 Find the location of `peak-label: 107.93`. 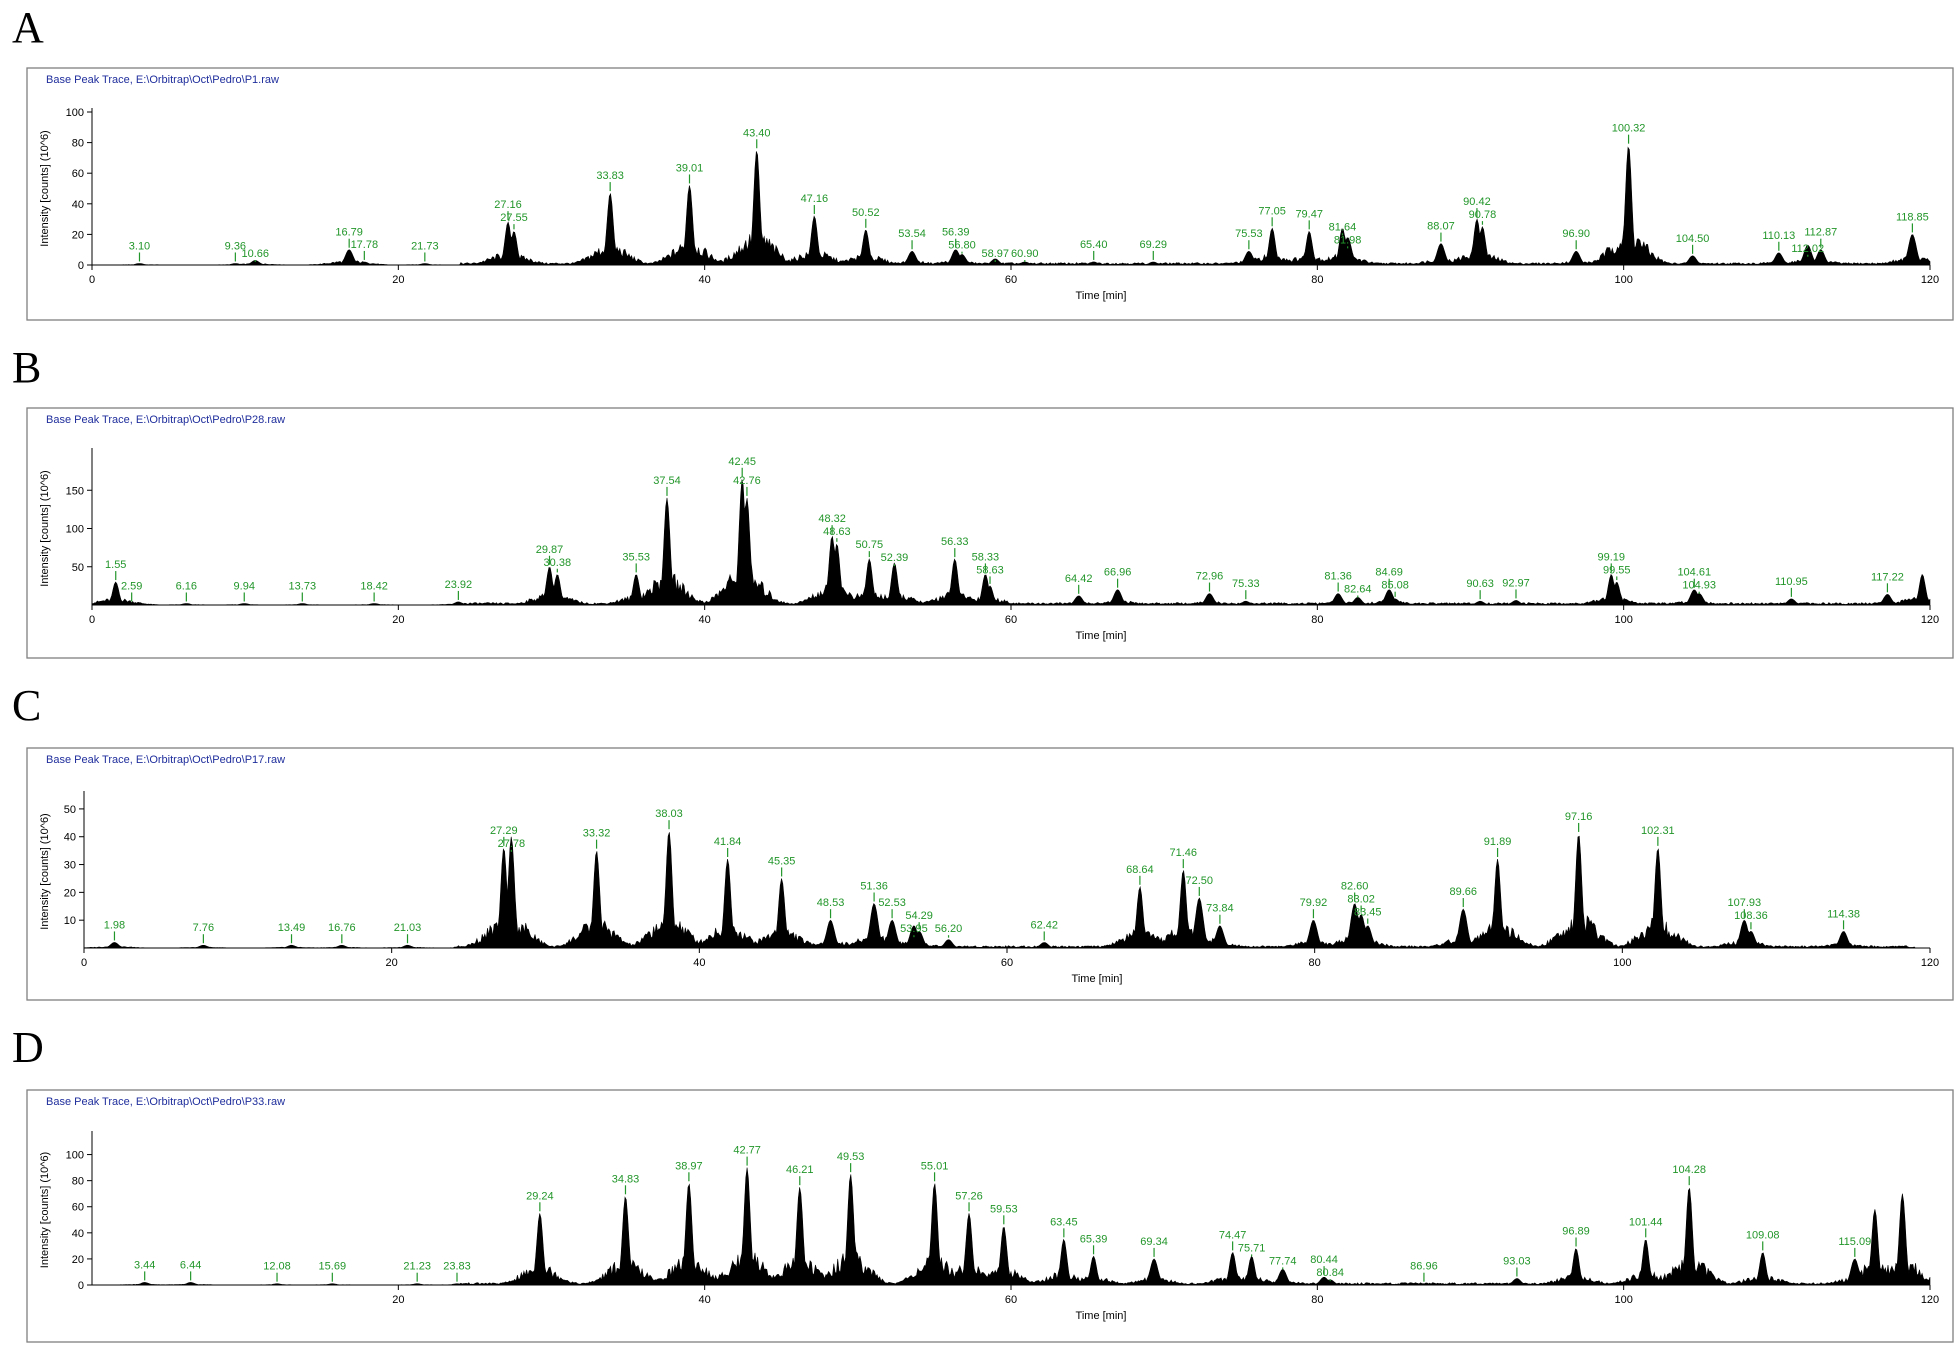

peak-label: 107.93 is located at coordinates (1744, 903).